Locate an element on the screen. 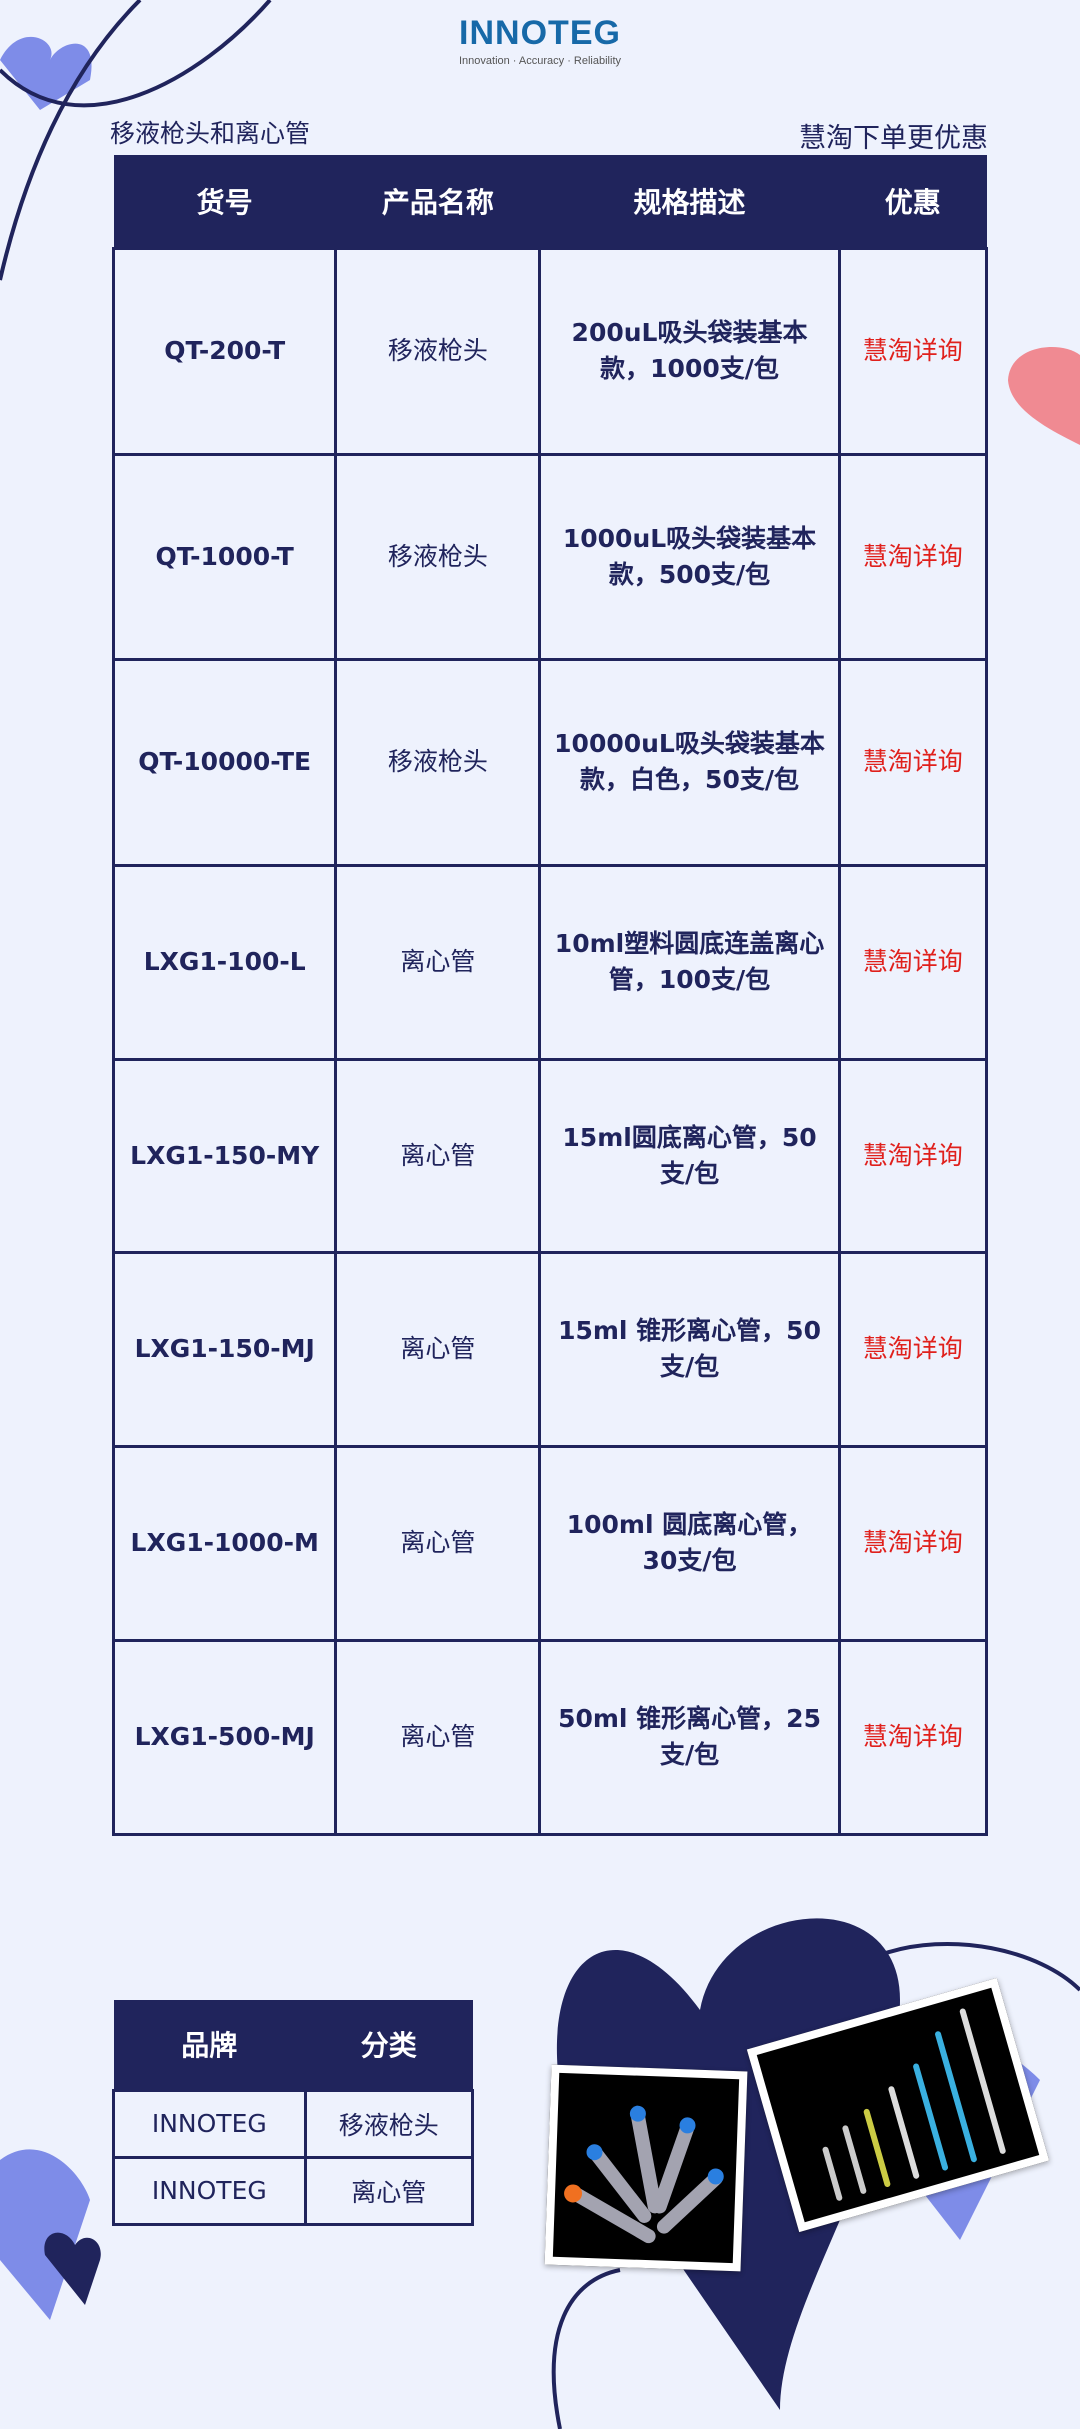  brand-table: 品牌 分类 INNOTEG 移液枪头 INNOTEG 离心管 is located at coordinates (293, 2113).